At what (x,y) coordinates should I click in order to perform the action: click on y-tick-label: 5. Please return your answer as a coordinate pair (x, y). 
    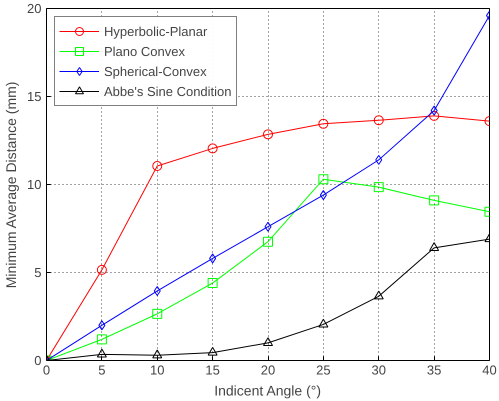
    Looking at the image, I should click on (38, 272).